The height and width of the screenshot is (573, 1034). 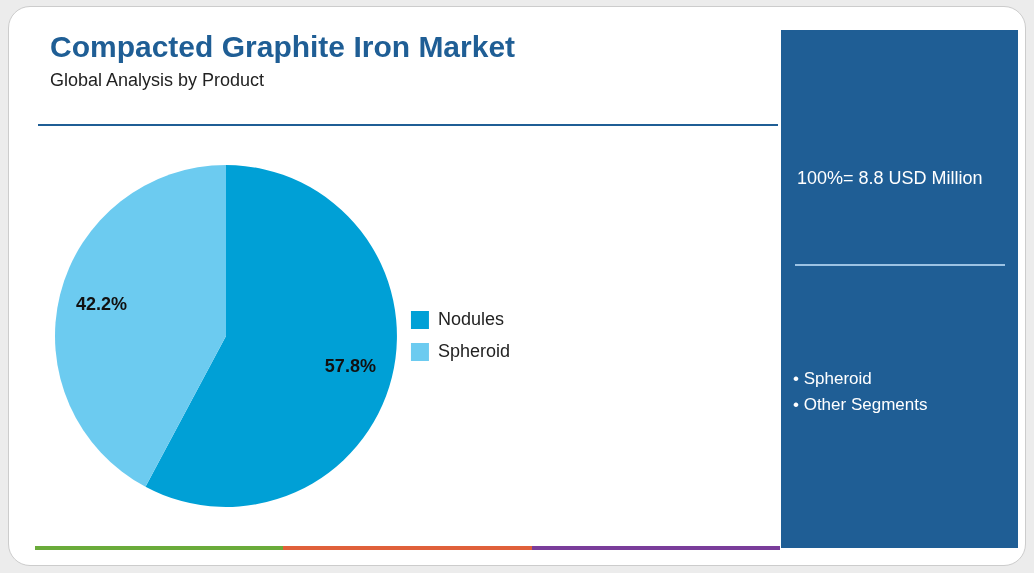 I want to click on chart-subtitle: Global Analysis by Product, so click(x=157, y=80).